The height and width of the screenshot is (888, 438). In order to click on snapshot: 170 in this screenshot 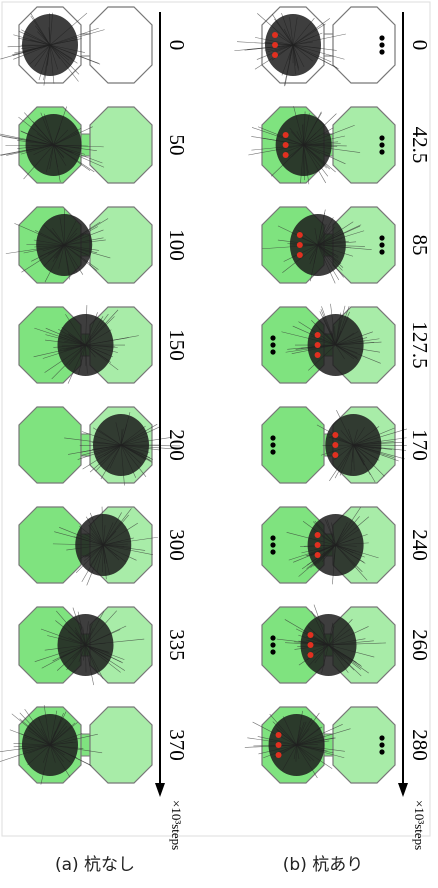, I will do `click(346, 445)`.